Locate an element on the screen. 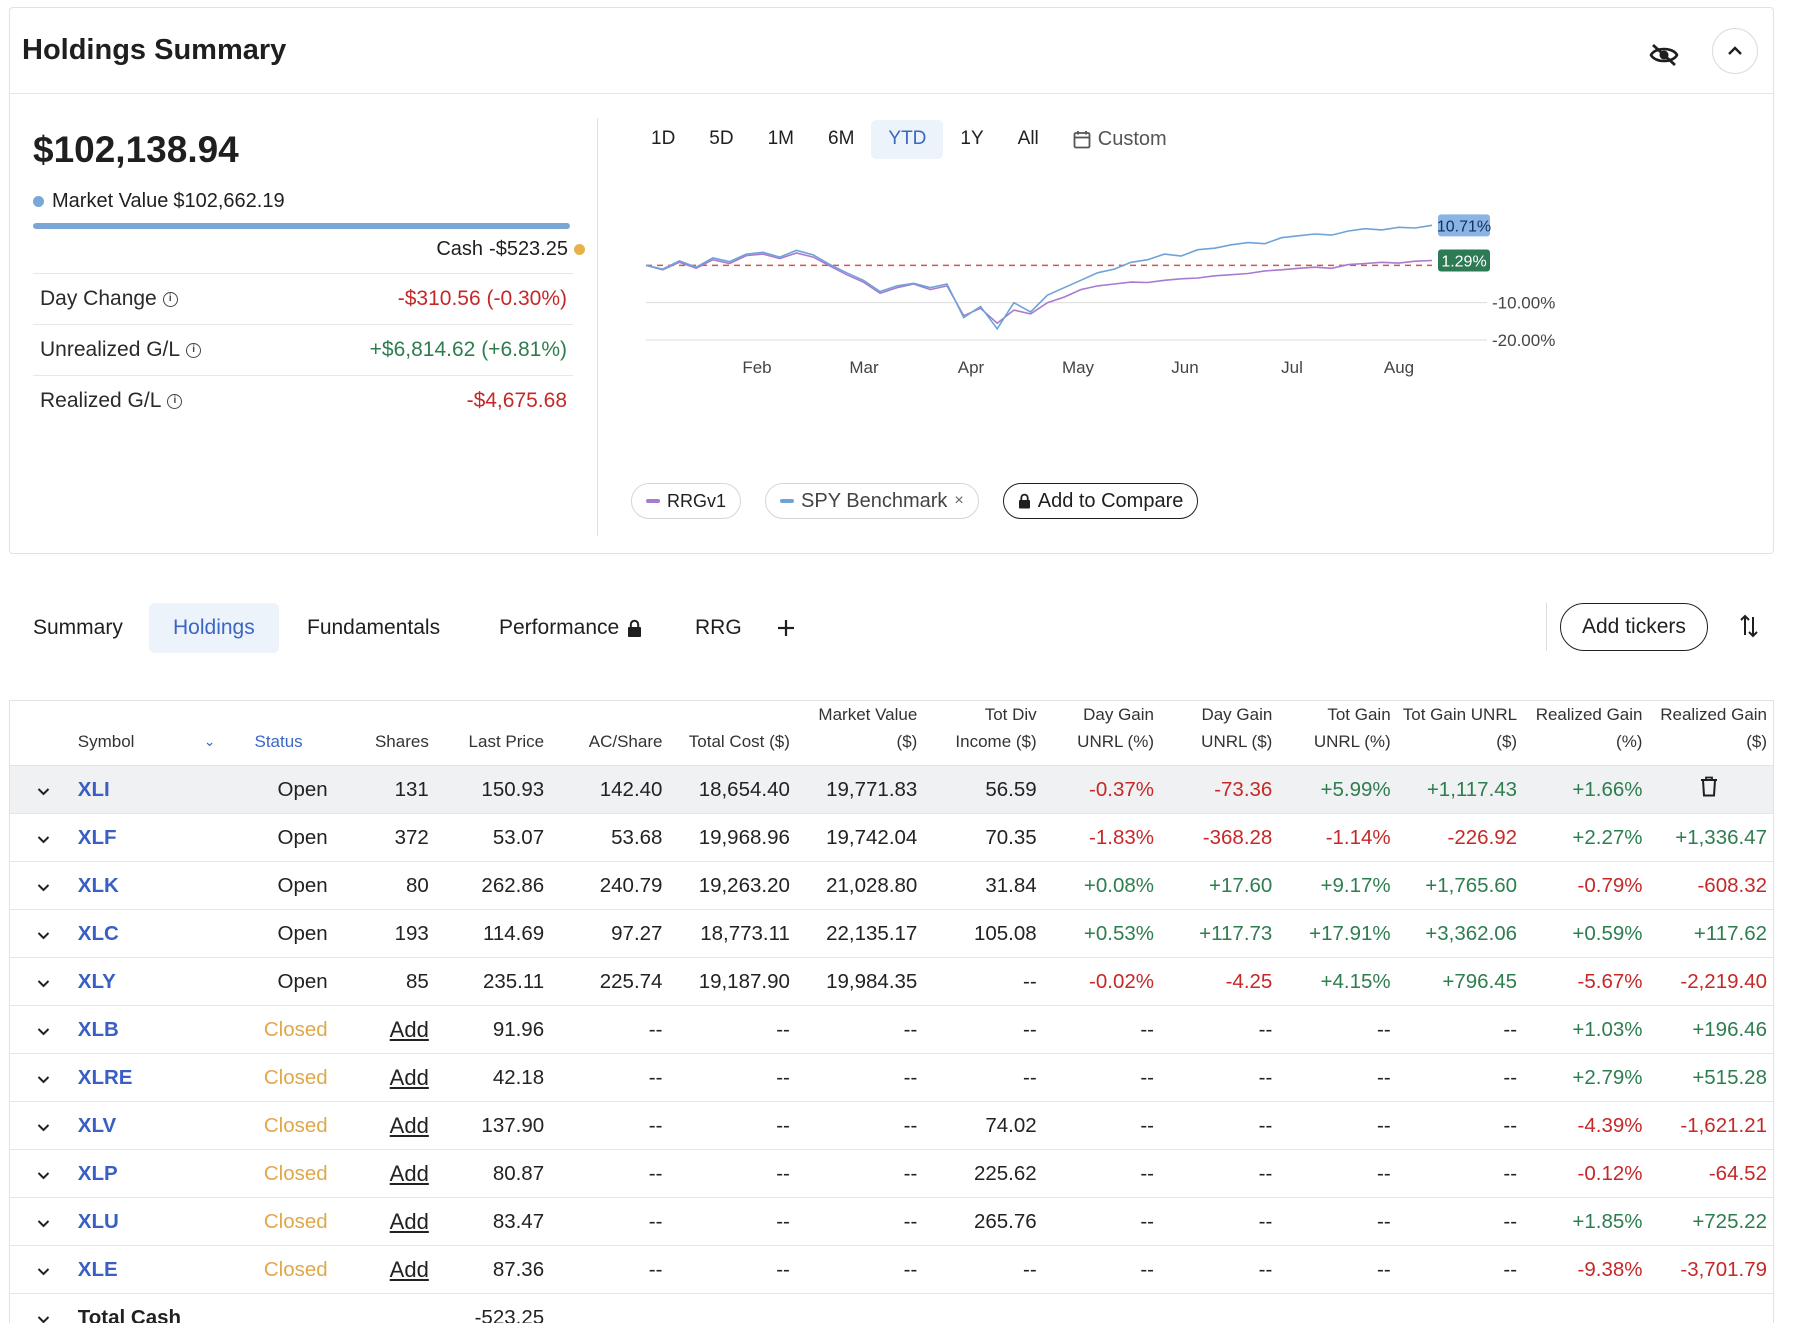 The image size is (1816, 1323). col-tot-gain-unrl-usd: Tot Gain UNRL ($) is located at coordinates (1462, 733).